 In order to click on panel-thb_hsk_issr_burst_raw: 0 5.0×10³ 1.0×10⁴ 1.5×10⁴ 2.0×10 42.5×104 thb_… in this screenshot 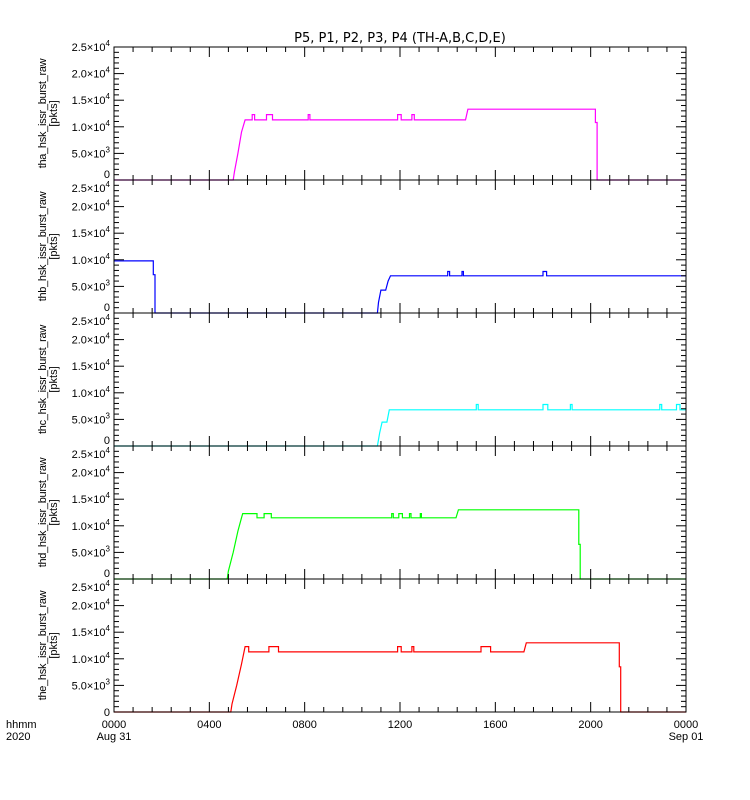, I will do `click(362, 246)`.